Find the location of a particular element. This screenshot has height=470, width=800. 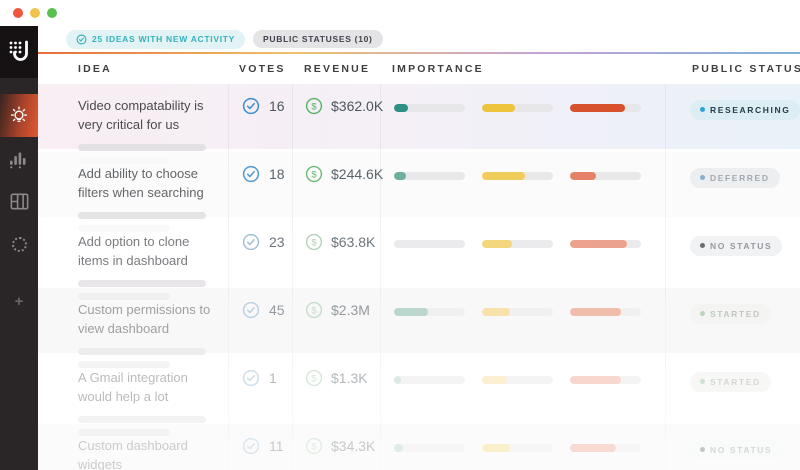

new-activity-filter-pill: 25 IDEAS WITH NEW ACTIVITY is located at coordinates (156, 39).